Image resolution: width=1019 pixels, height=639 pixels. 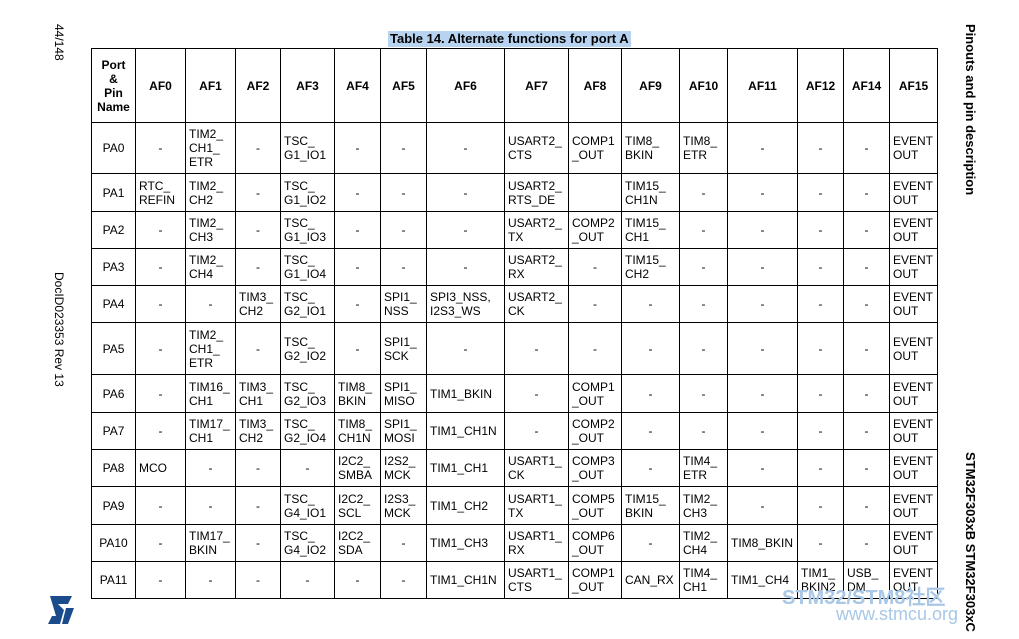 I want to click on af-cell: I2C2_ SMBA, so click(x=357, y=468).